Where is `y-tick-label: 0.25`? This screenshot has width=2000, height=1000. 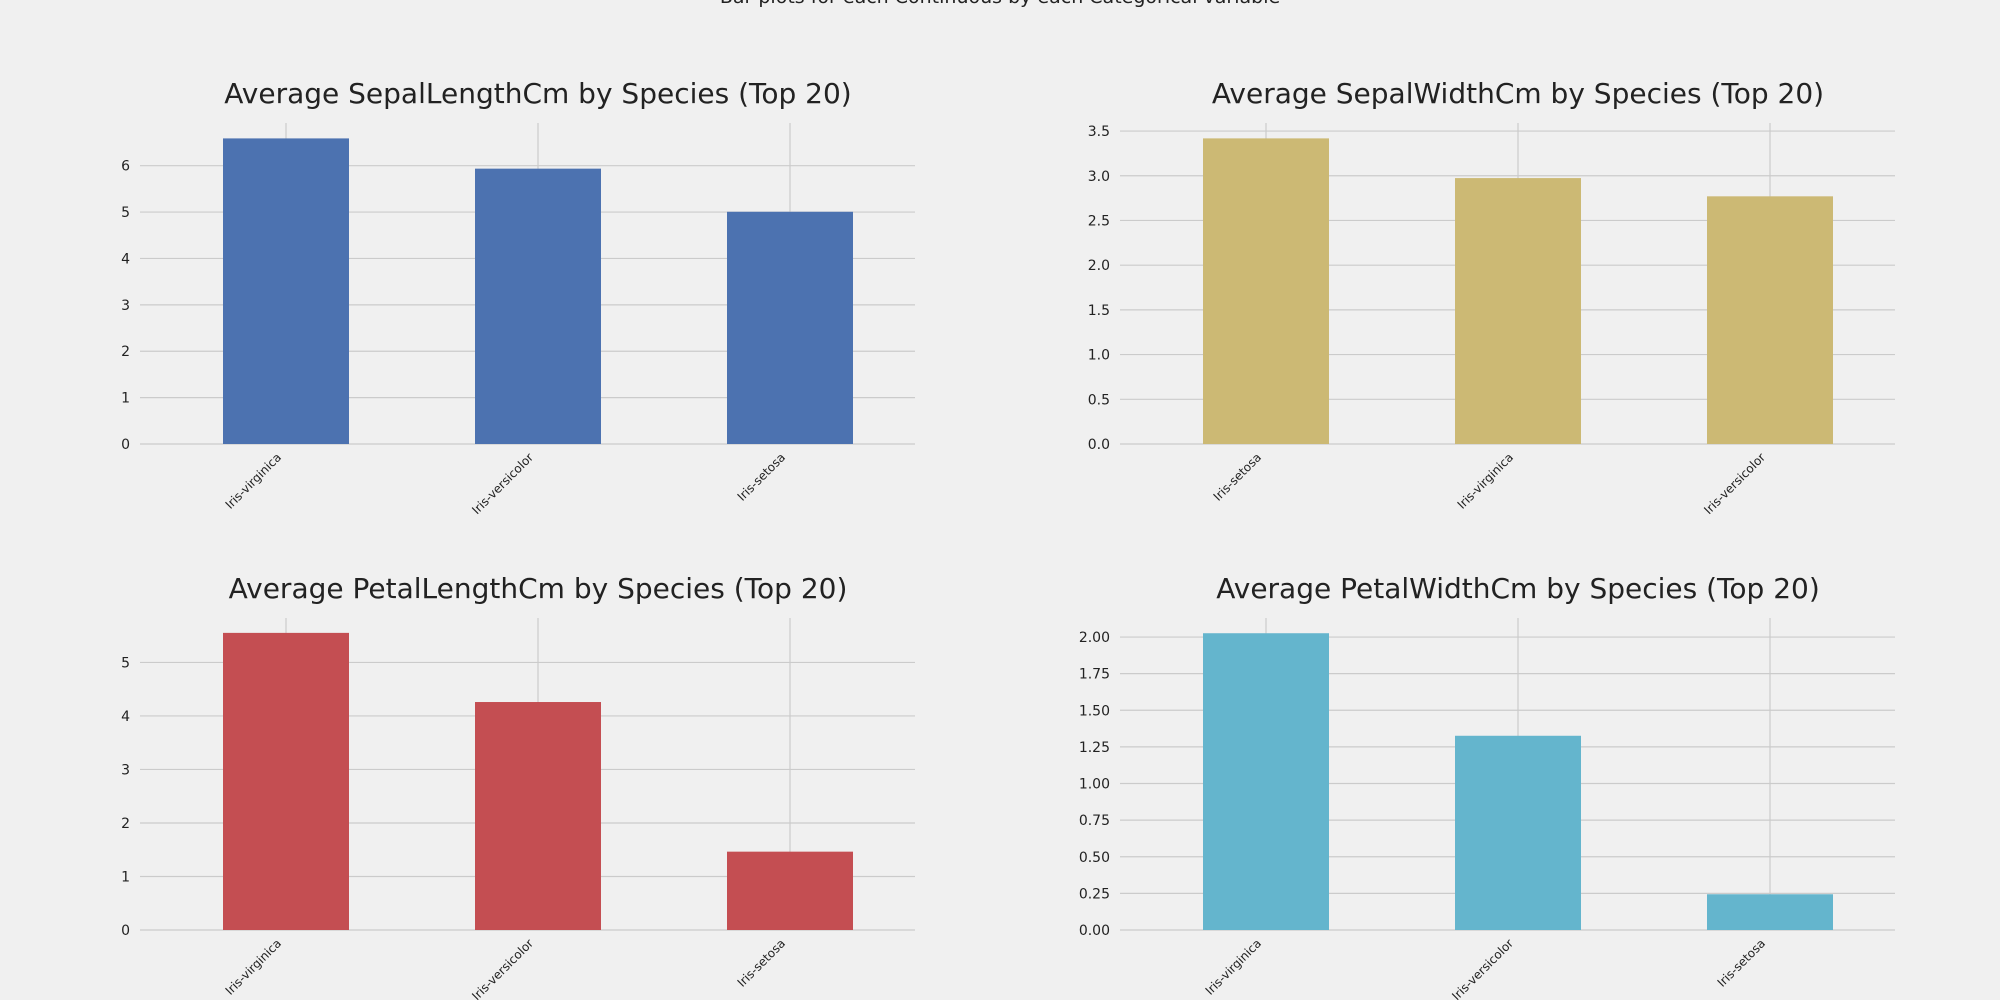
y-tick-label: 0.25 is located at coordinates (1094, 894).